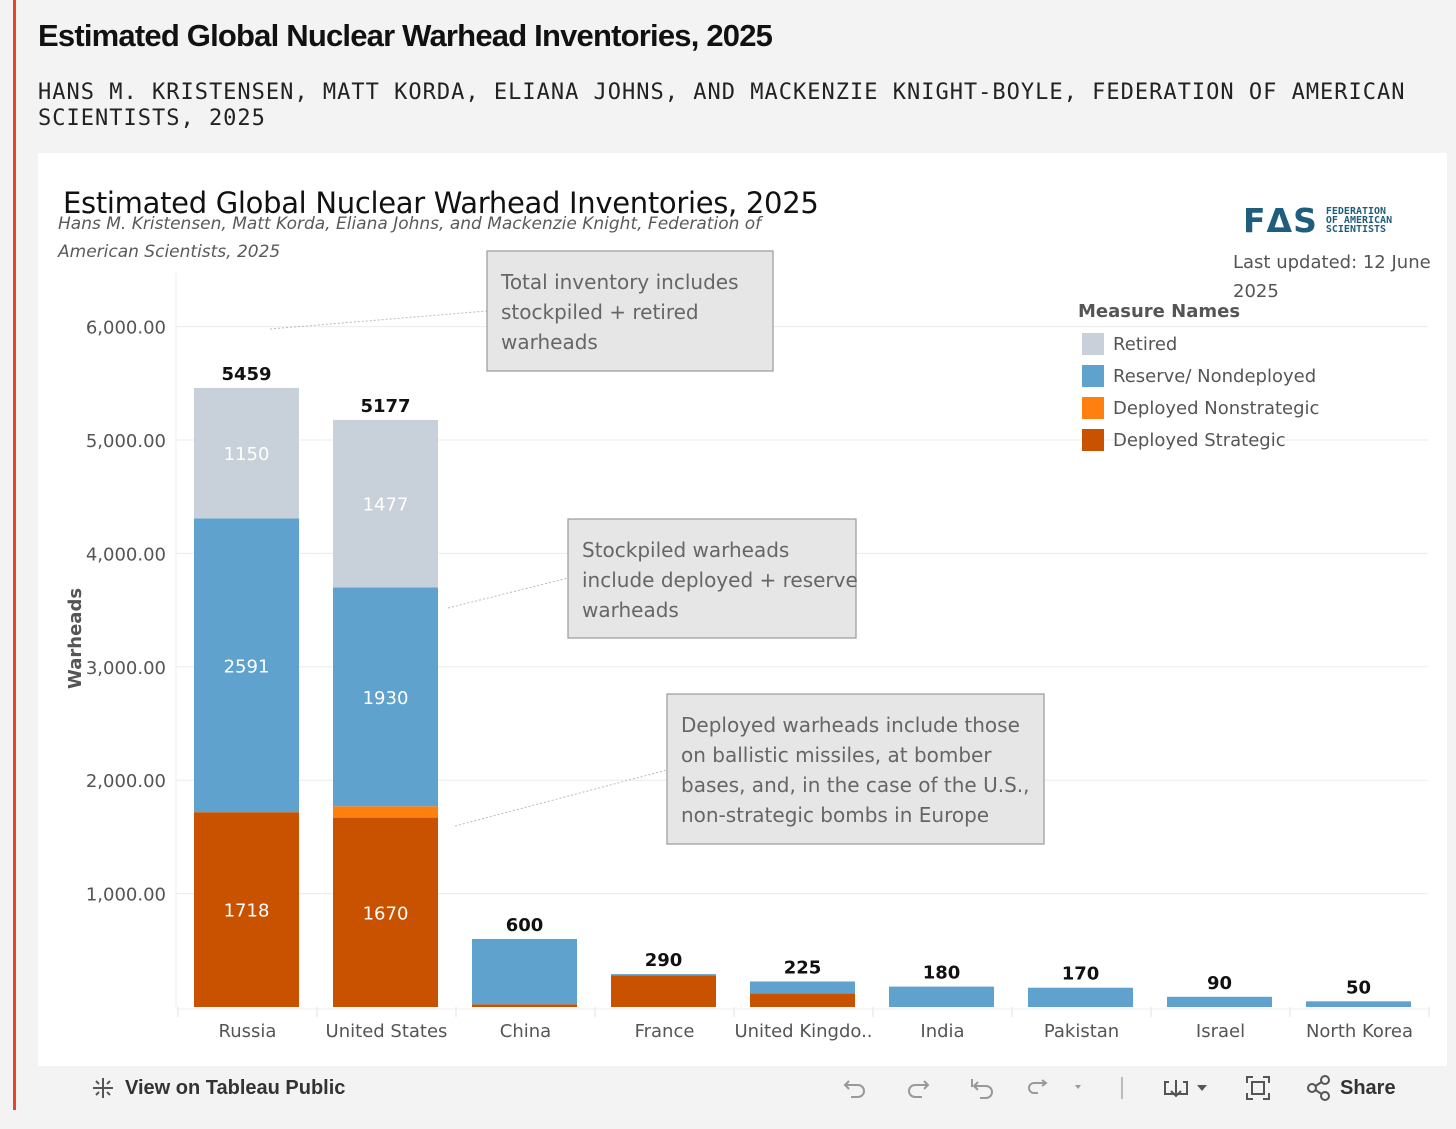  Describe the element at coordinates (14, 555) in the screenshot. I see `accent-rule` at that location.